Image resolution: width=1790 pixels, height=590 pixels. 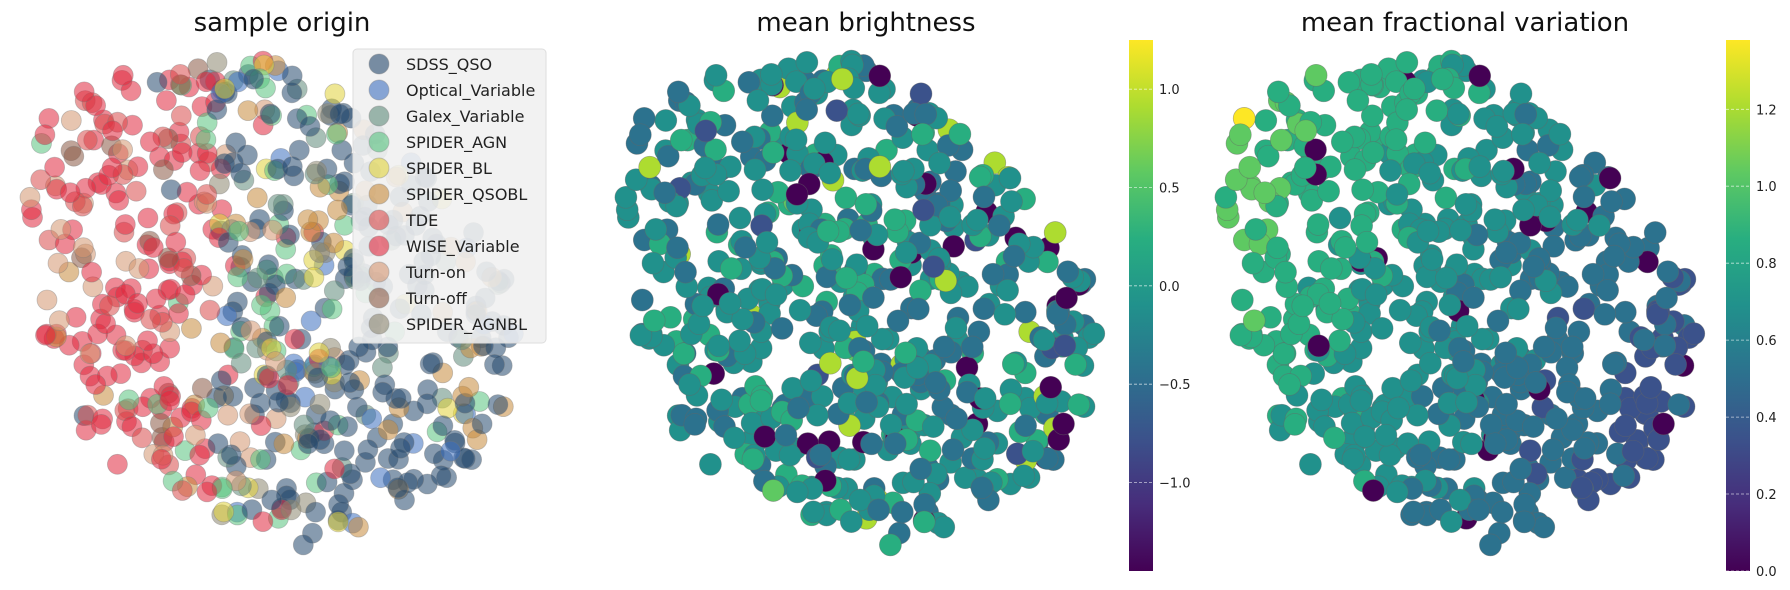 I want to click on colorbar-tick-label: 0.0, so click(x=1766, y=572).